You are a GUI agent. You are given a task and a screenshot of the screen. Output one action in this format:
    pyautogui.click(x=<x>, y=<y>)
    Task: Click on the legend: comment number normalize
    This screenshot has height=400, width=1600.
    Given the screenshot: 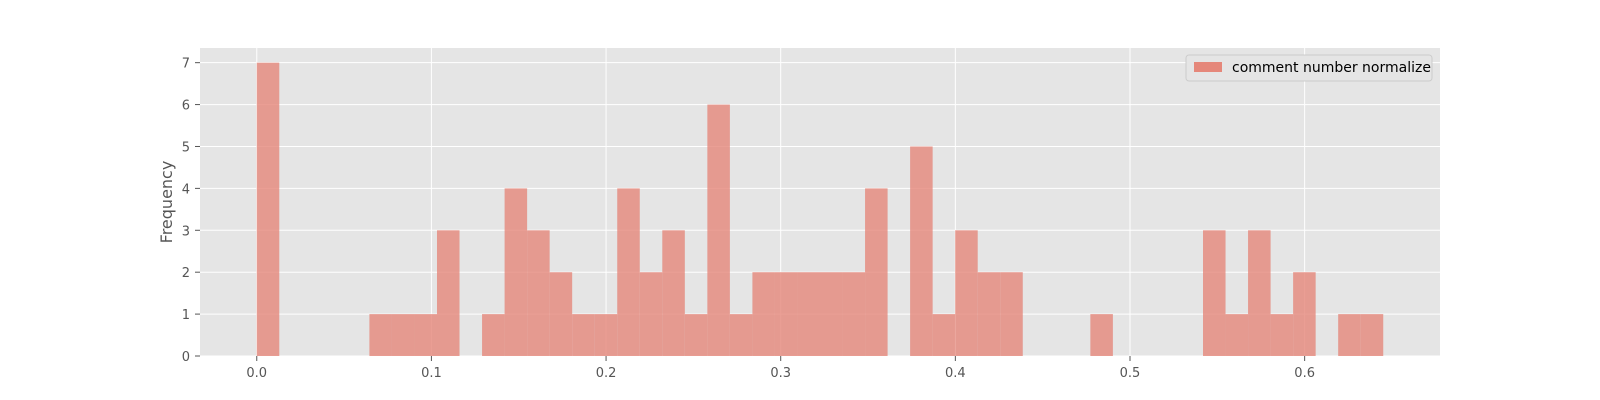 What is the action you would take?
    pyautogui.click(x=1309, y=68)
    